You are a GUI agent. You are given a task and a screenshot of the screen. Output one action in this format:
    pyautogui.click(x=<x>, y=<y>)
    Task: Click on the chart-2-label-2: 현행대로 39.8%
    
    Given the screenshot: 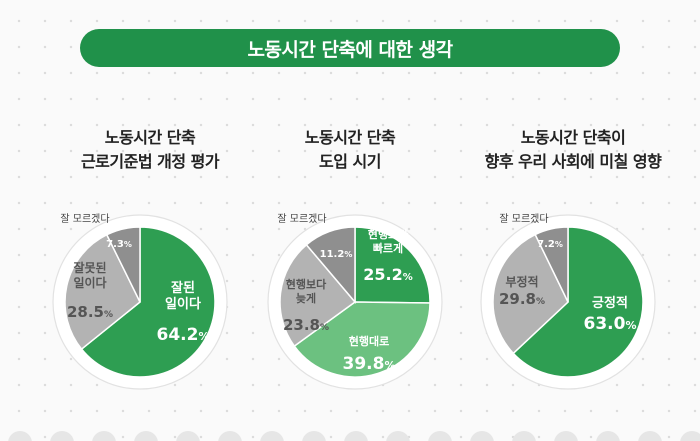 What is the action you would take?
    pyautogui.click(x=369, y=354)
    